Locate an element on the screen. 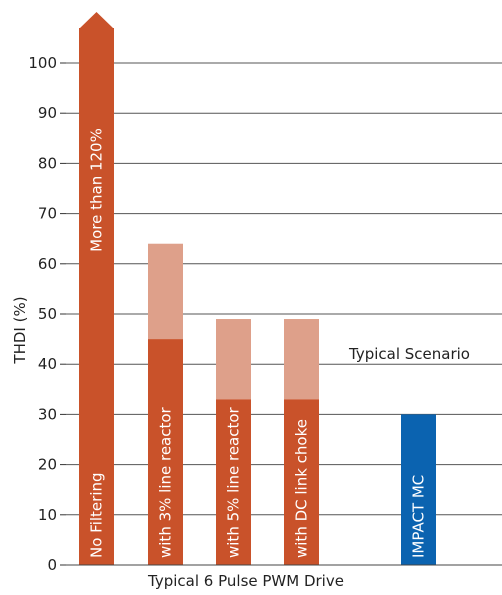 The image size is (502, 595). y-tick-label: 60 is located at coordinates (47, 264).